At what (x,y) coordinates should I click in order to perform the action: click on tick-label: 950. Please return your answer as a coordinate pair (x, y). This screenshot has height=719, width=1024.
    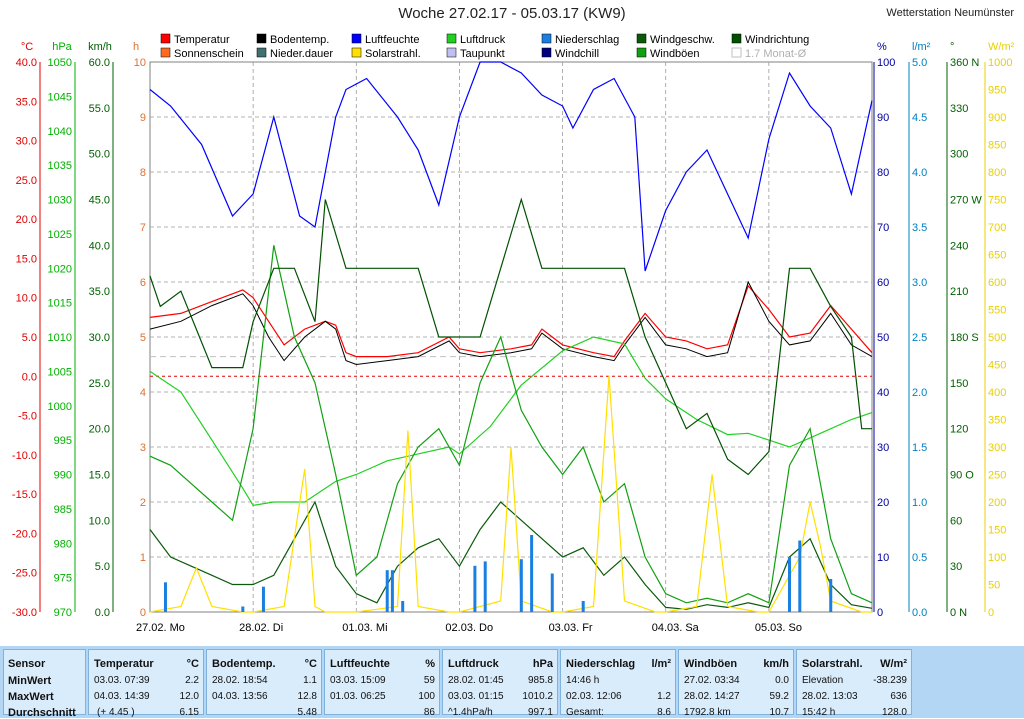
    Looking at the image, I should click on (997, 91).